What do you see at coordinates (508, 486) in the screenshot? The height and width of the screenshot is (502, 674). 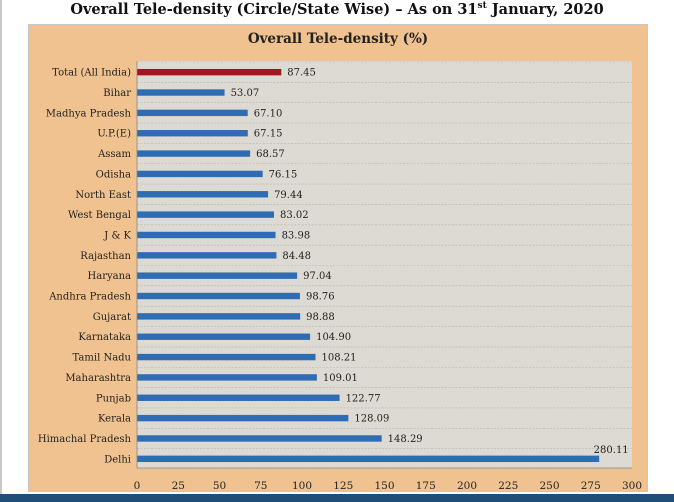 I see `x-tick-label: 225` at bounding box center [508, 486].